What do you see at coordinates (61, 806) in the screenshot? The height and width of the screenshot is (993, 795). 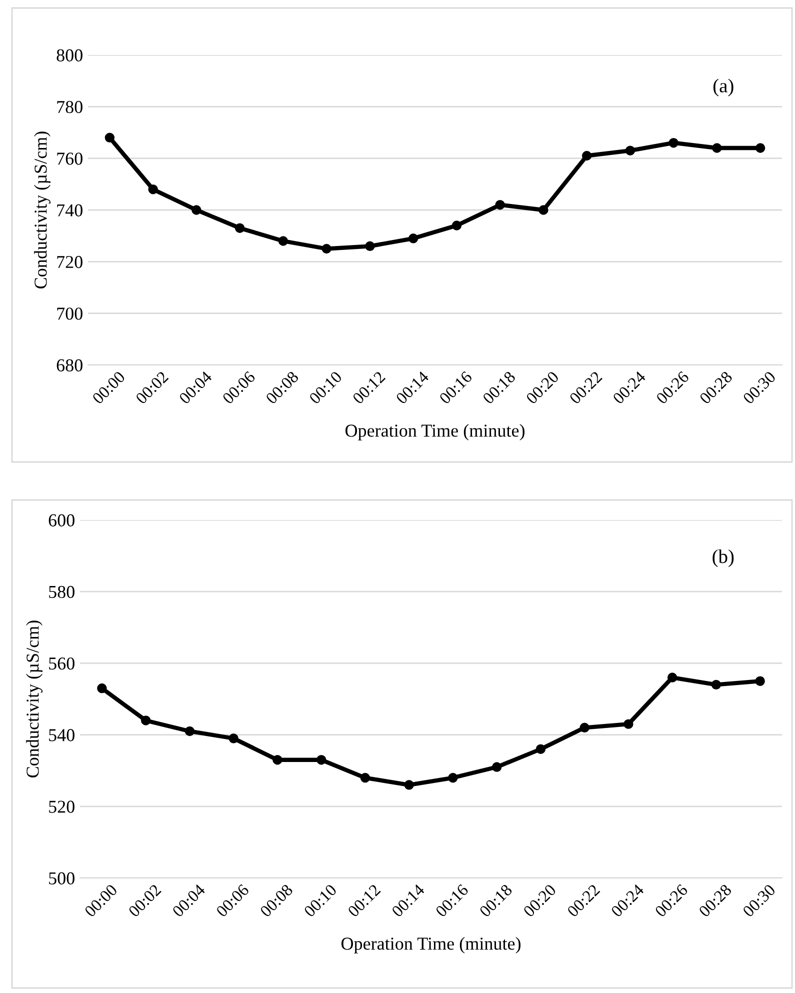 I see `y-tick-label: 520` at bounding box center [61, 806].